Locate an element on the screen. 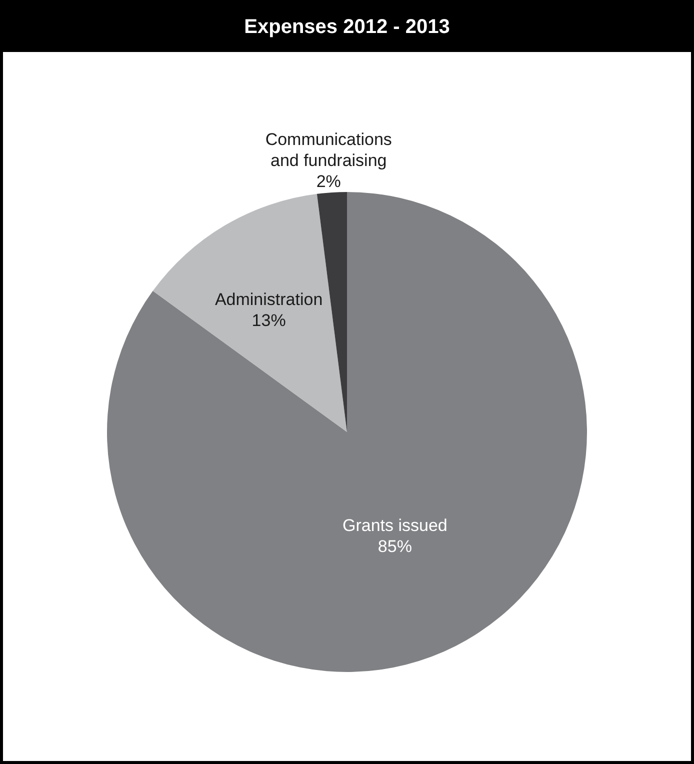  slice-label: Communications and fundraising is located at coordinates (328, 150).